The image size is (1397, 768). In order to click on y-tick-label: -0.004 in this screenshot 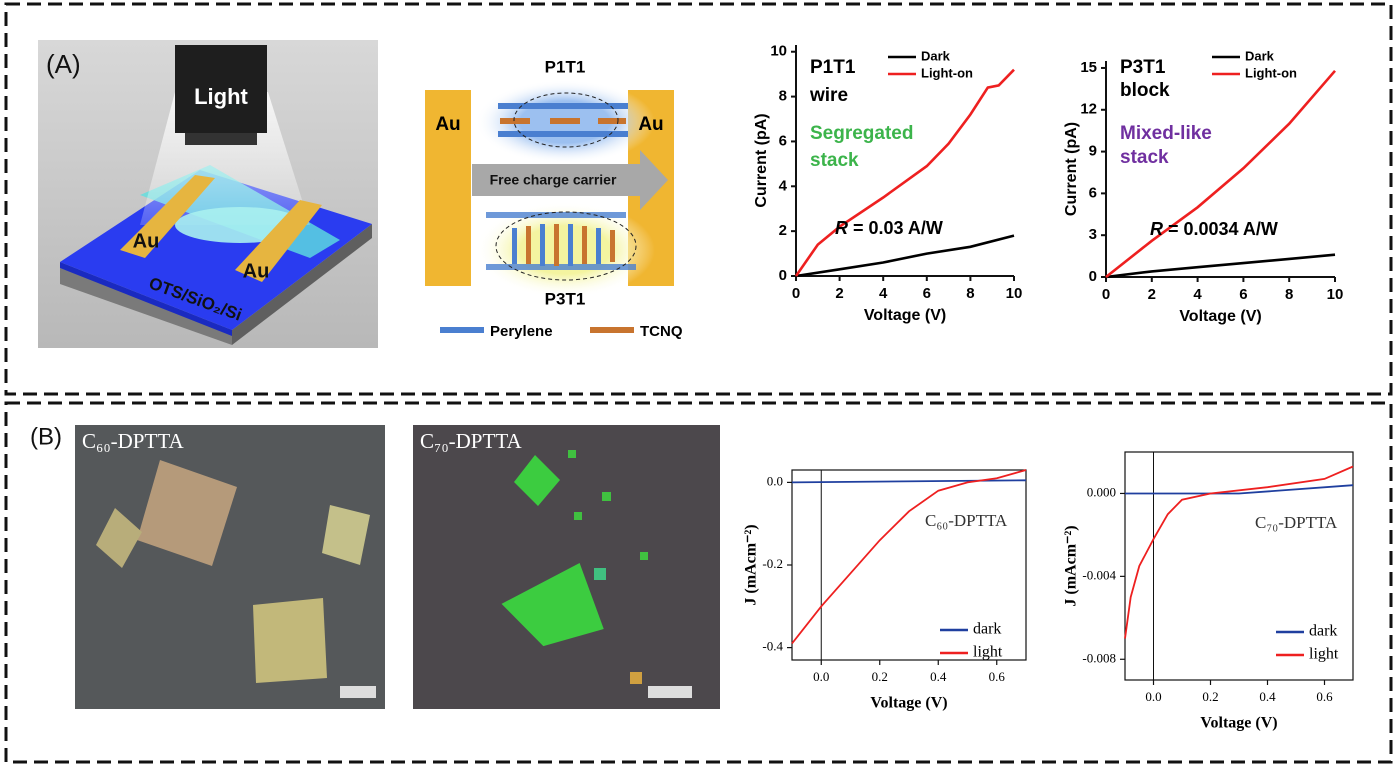, I will do `click(1099, 574)`.